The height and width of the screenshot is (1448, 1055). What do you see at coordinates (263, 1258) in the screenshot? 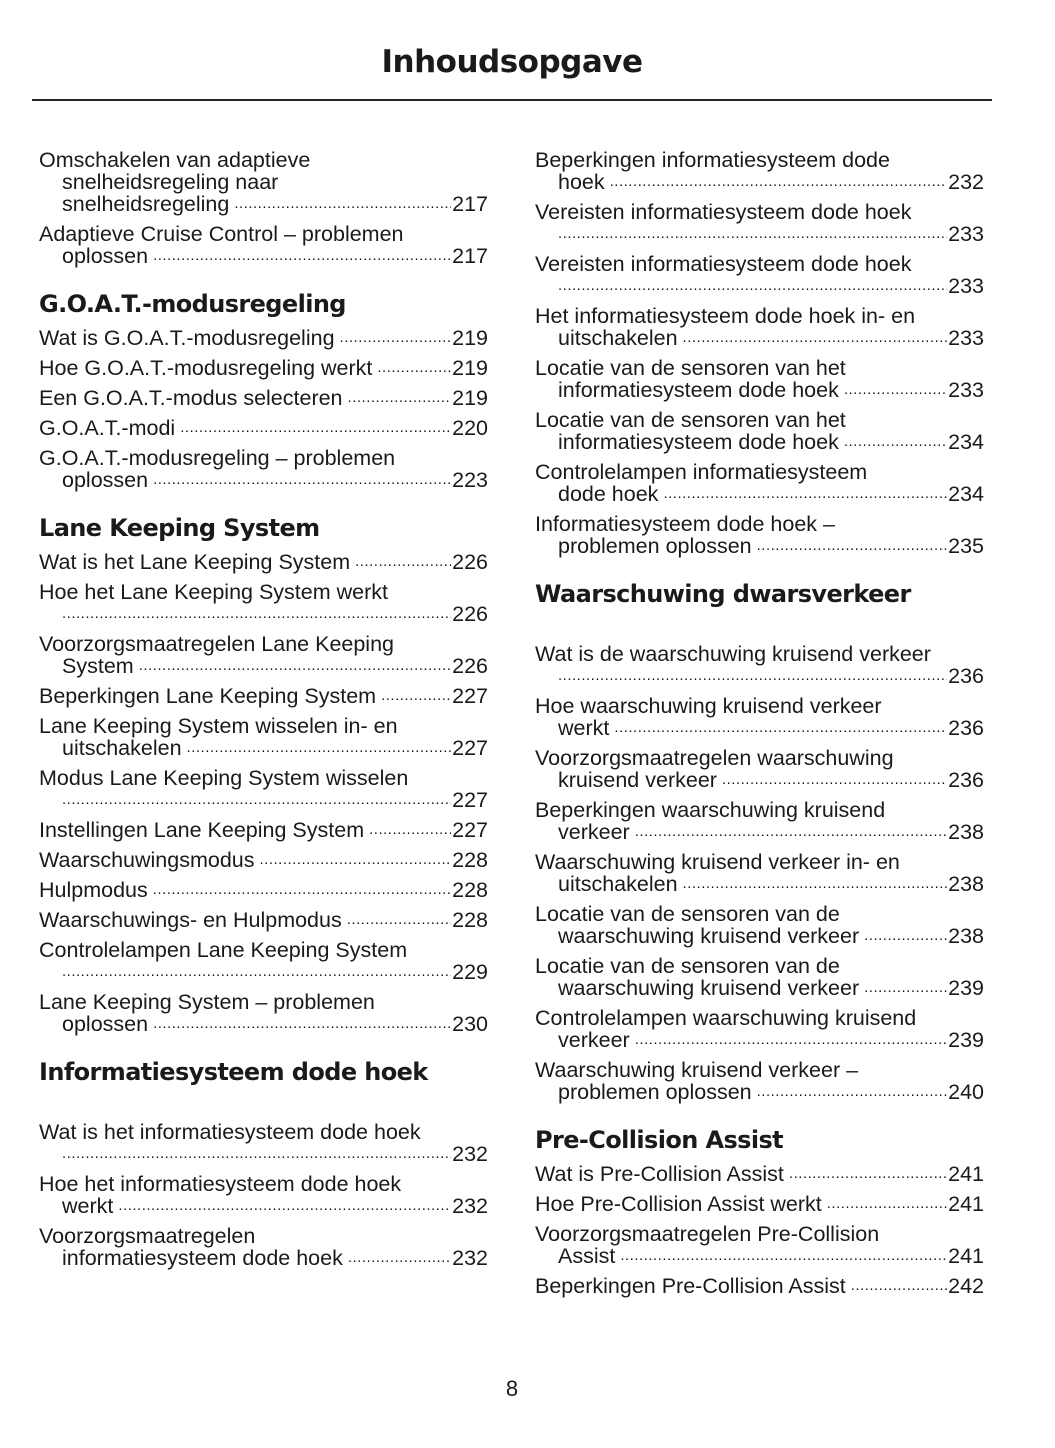
I see `toc-entry-line: informatiesysteem dode hoek 232` at bounding box center [263, 1258].